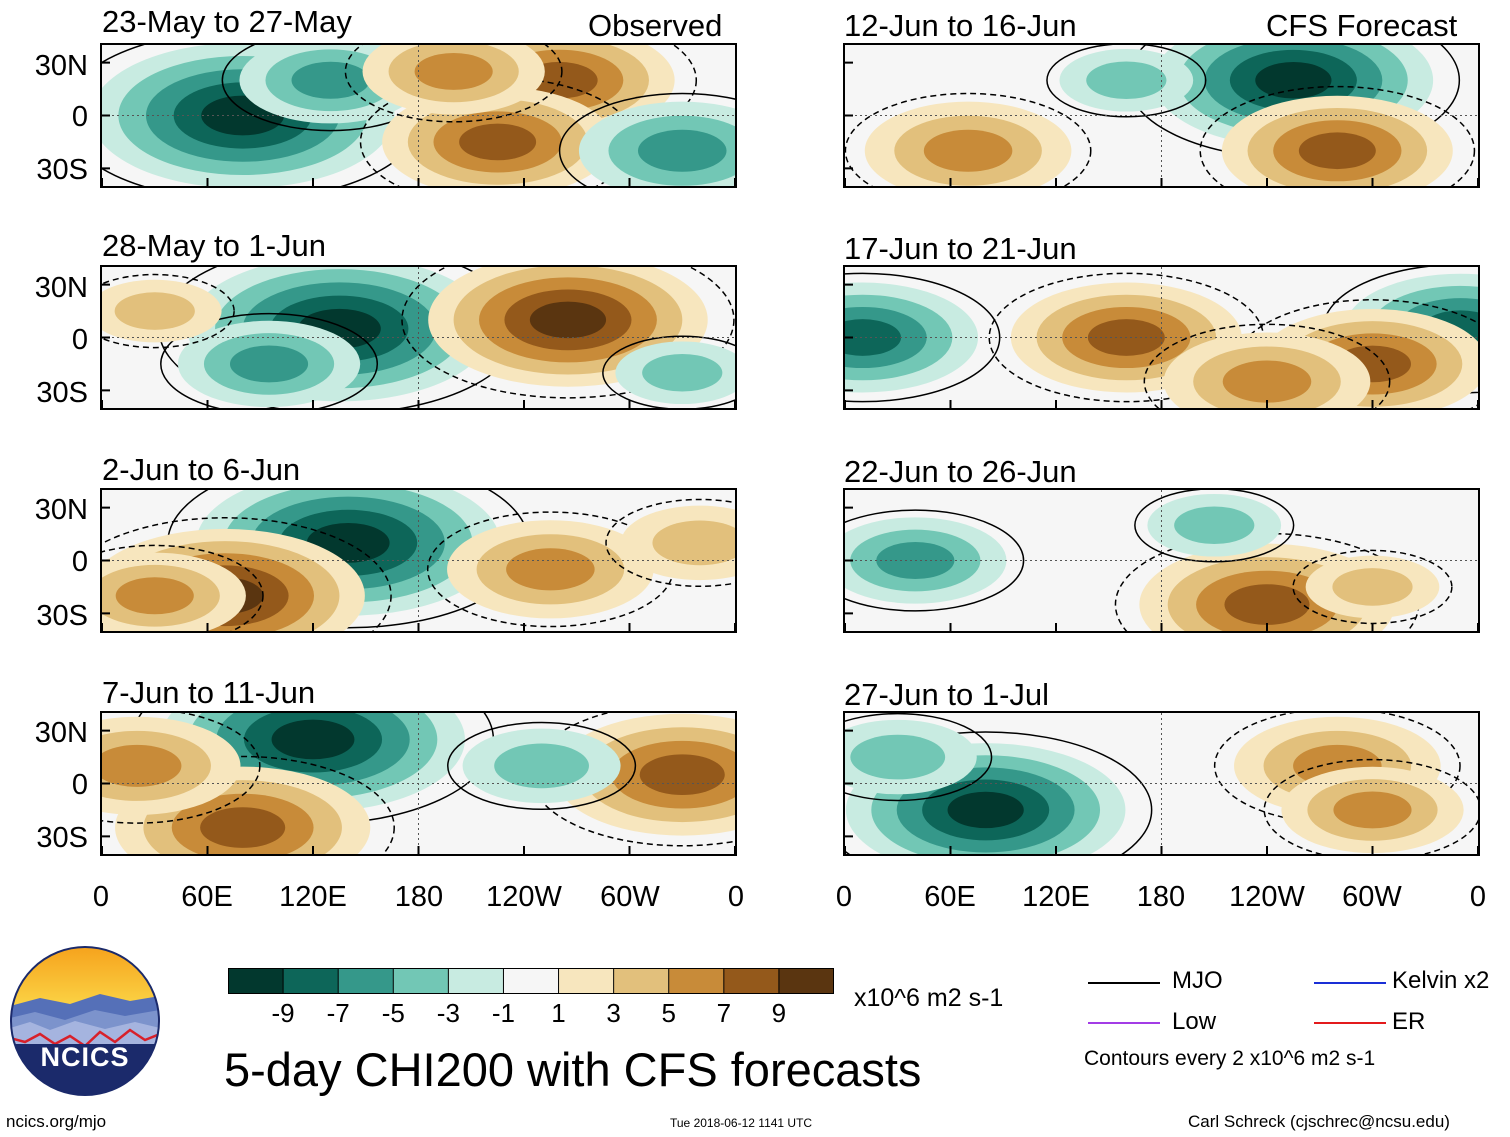 The image size is (1510, 1137). Describe the element at coordinates (1350, 1023) in the screenshot. I see `legend-line-er` at that location.